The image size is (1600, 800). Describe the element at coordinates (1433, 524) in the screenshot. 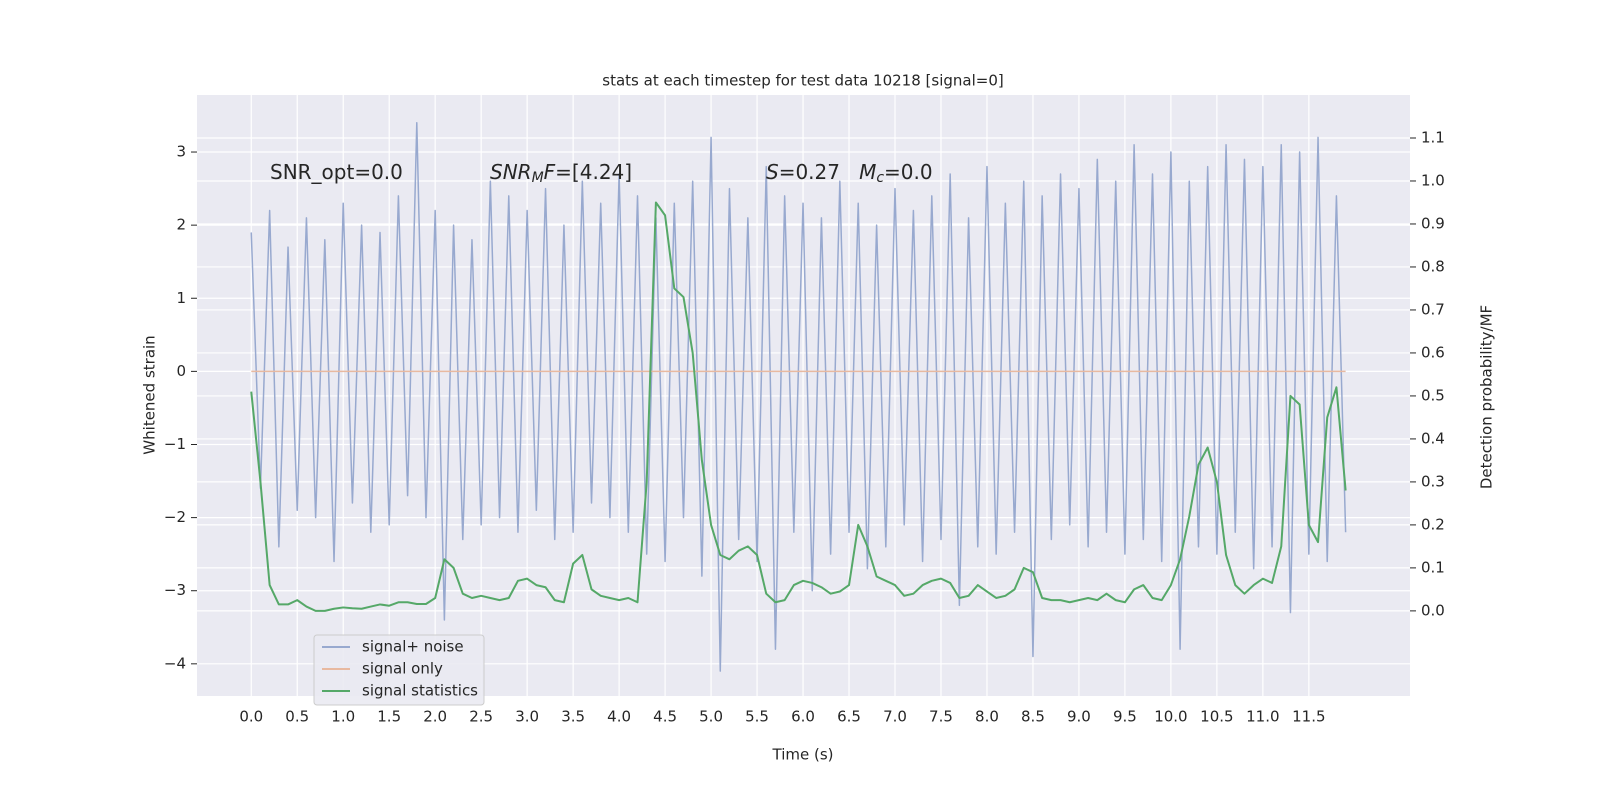

I see `y2-tick-label: 0.2` at that location.